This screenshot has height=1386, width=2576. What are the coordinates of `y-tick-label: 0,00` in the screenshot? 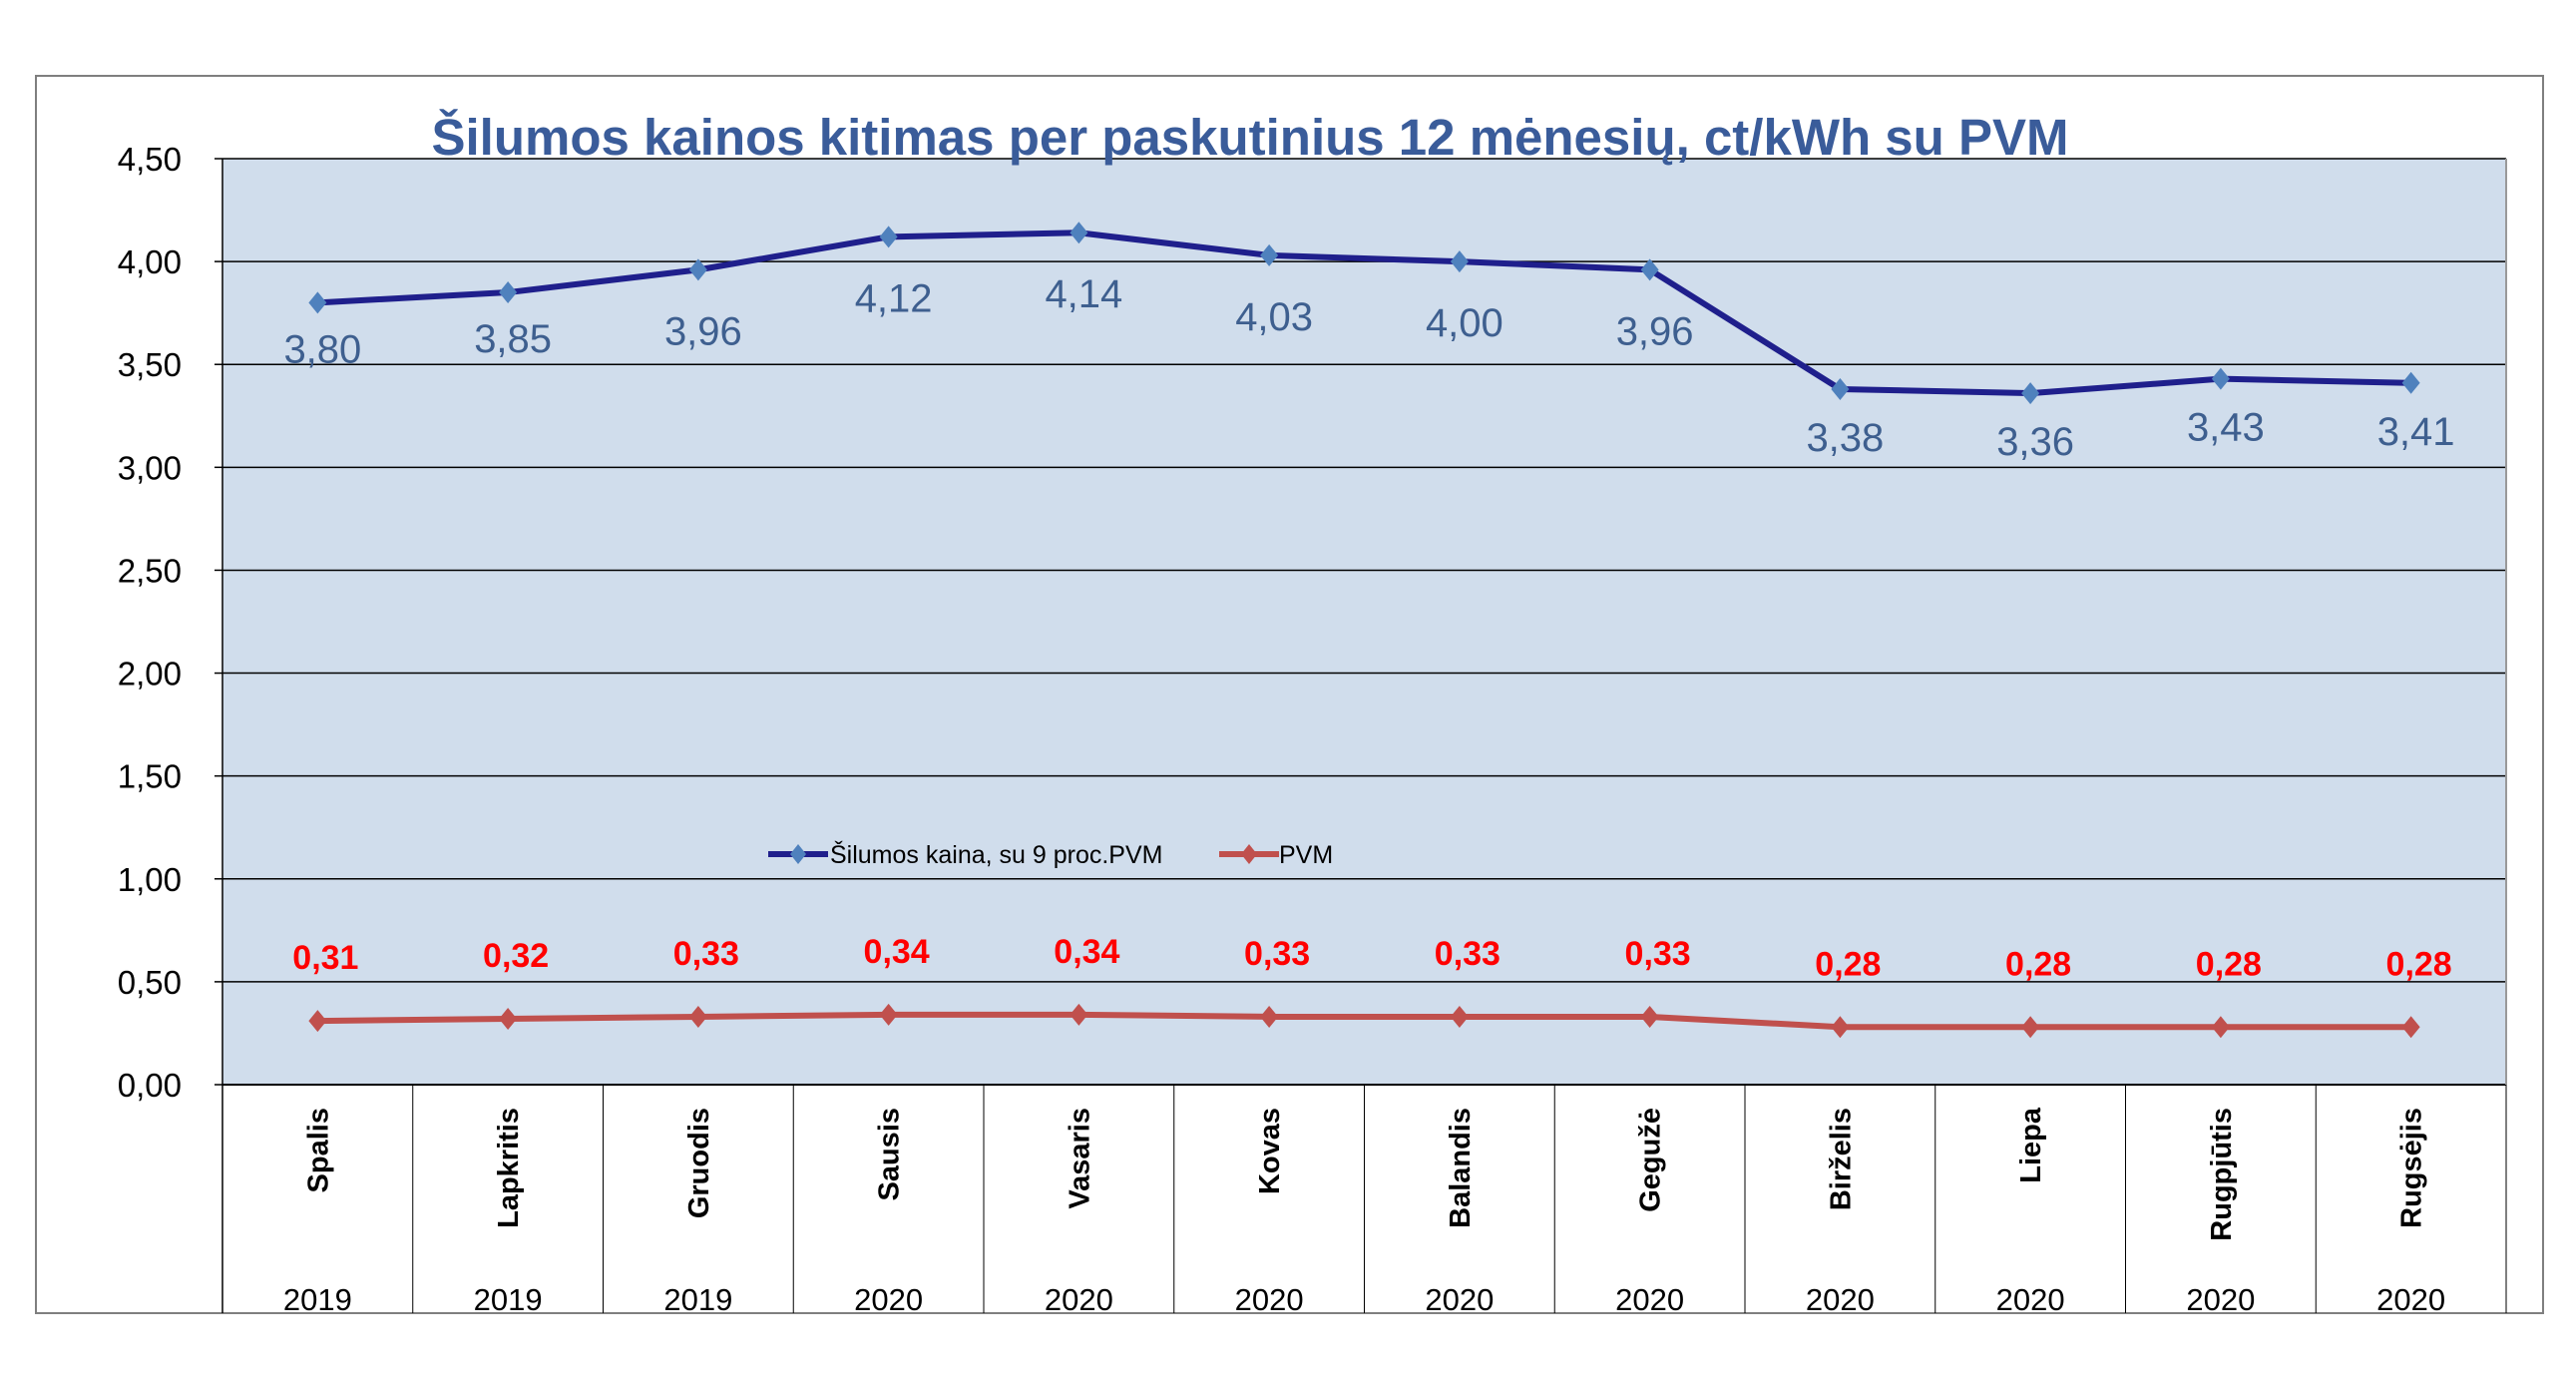 It's located at (150, 1085).